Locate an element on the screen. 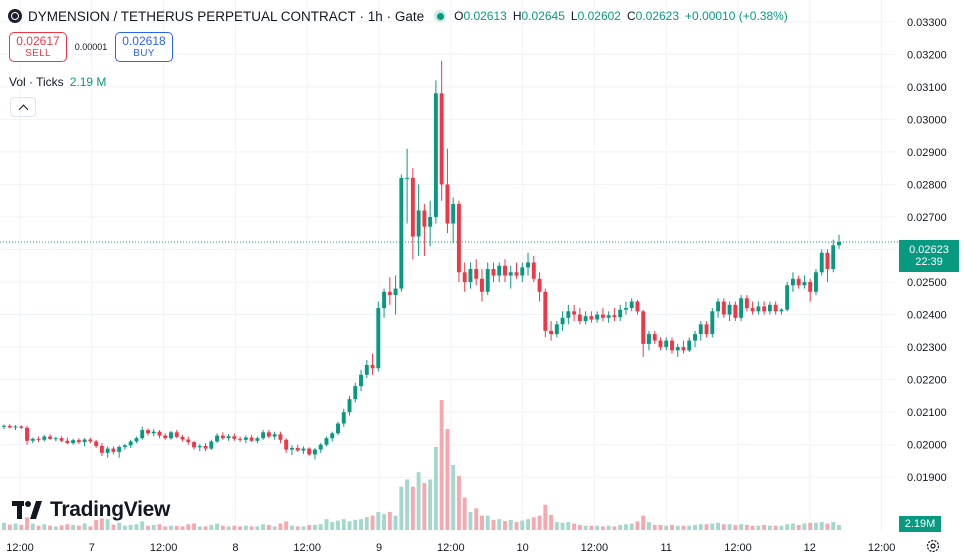  y-tick-label: 0.02000 is located at coordinates (927, 446).